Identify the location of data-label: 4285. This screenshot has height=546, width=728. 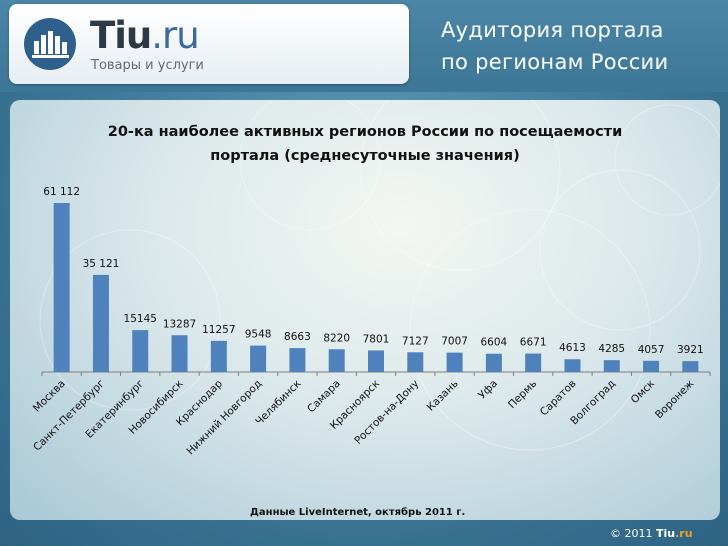
(611, 349).